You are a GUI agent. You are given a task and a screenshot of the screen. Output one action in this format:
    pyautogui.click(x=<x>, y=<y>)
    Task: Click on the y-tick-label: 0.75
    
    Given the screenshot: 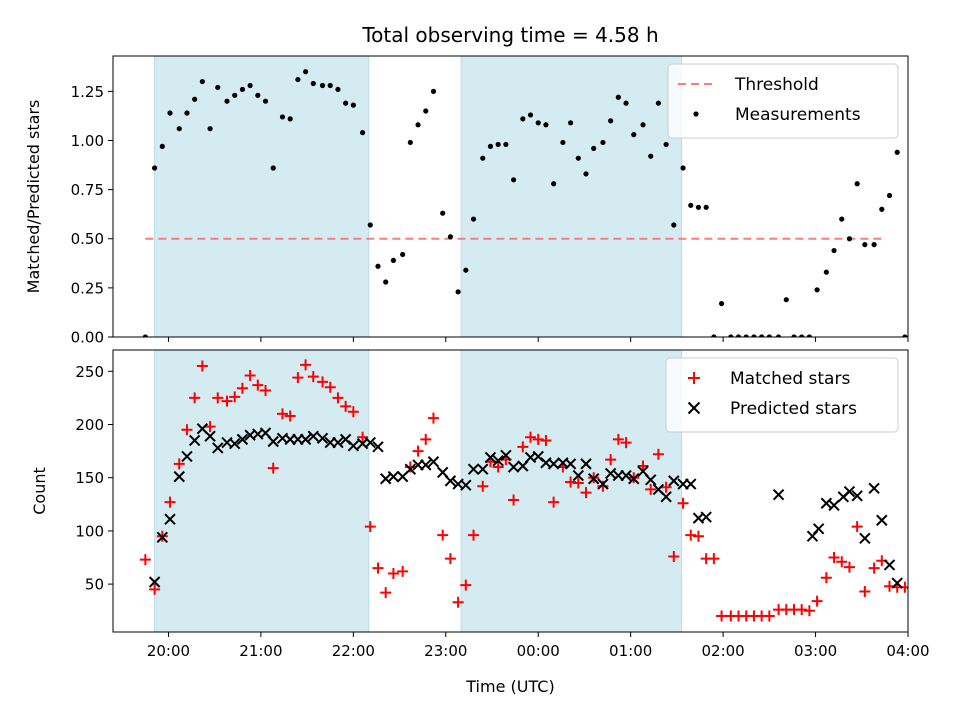 What is the action you would take?
    pyautogui.click(x=87, y=190)
    